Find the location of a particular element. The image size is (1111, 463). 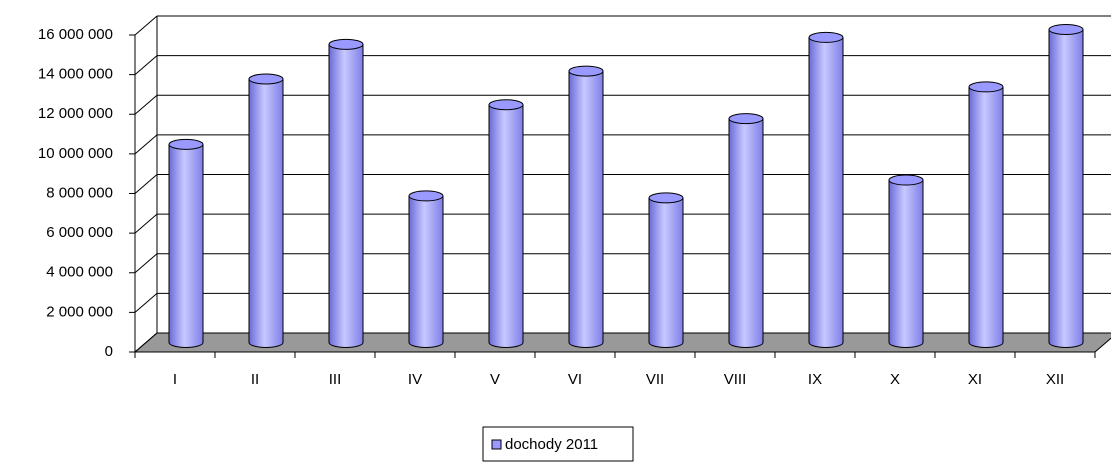

x-tick-label: VII is located at coordinates (655, 379).